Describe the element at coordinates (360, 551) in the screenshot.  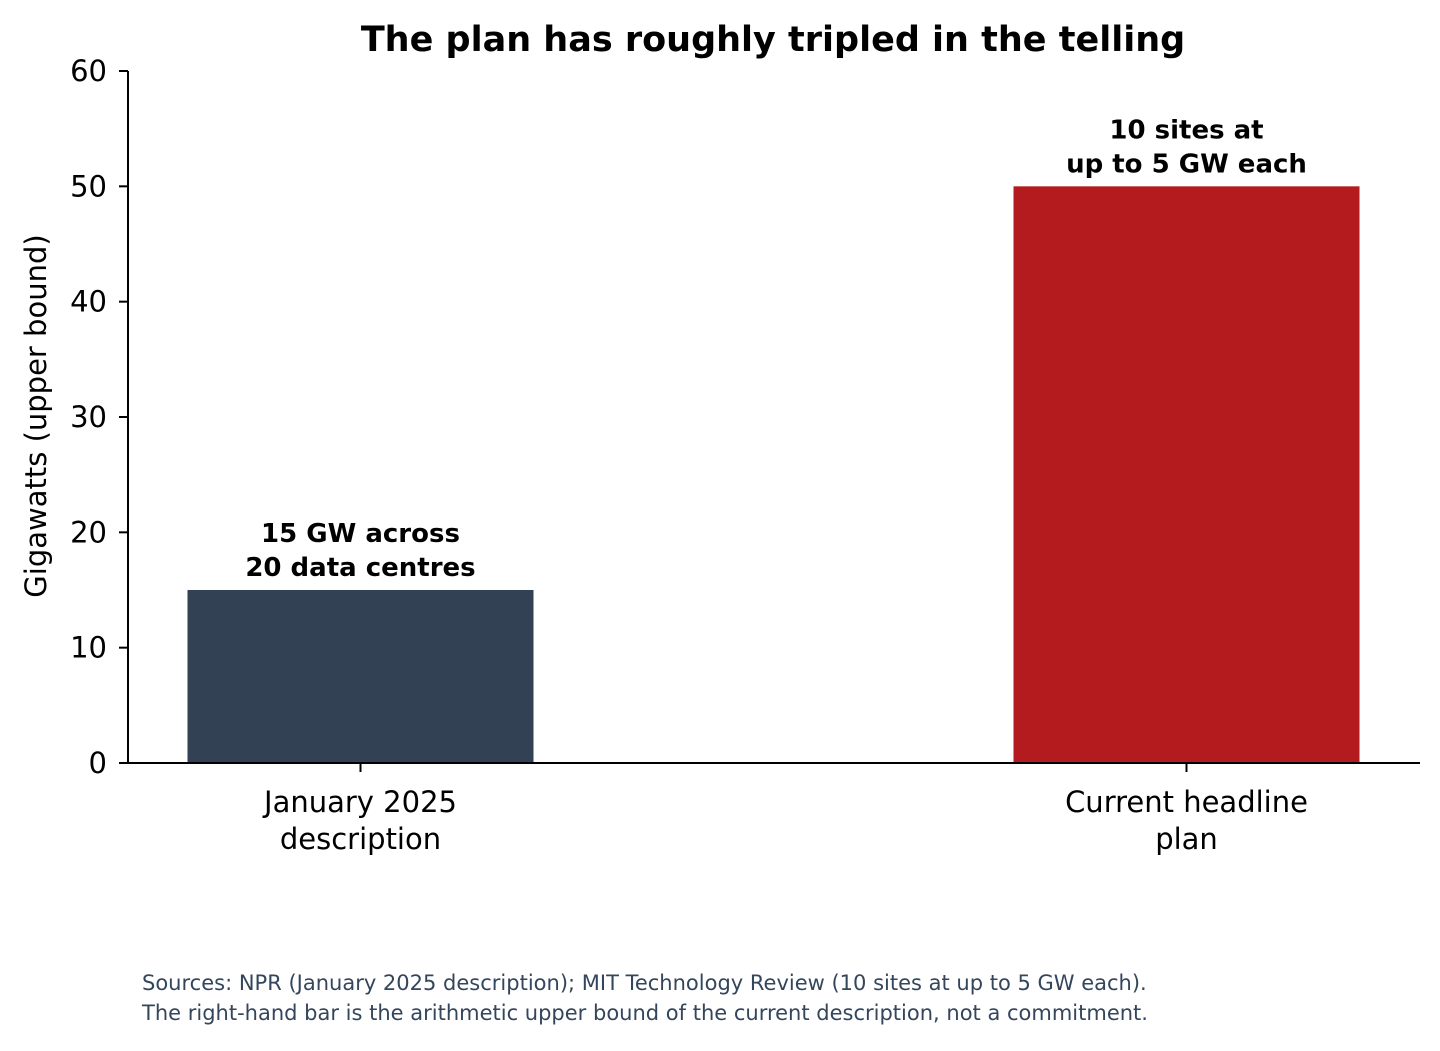
I see `data-label: 15 GW across 20 data centres` at that location.